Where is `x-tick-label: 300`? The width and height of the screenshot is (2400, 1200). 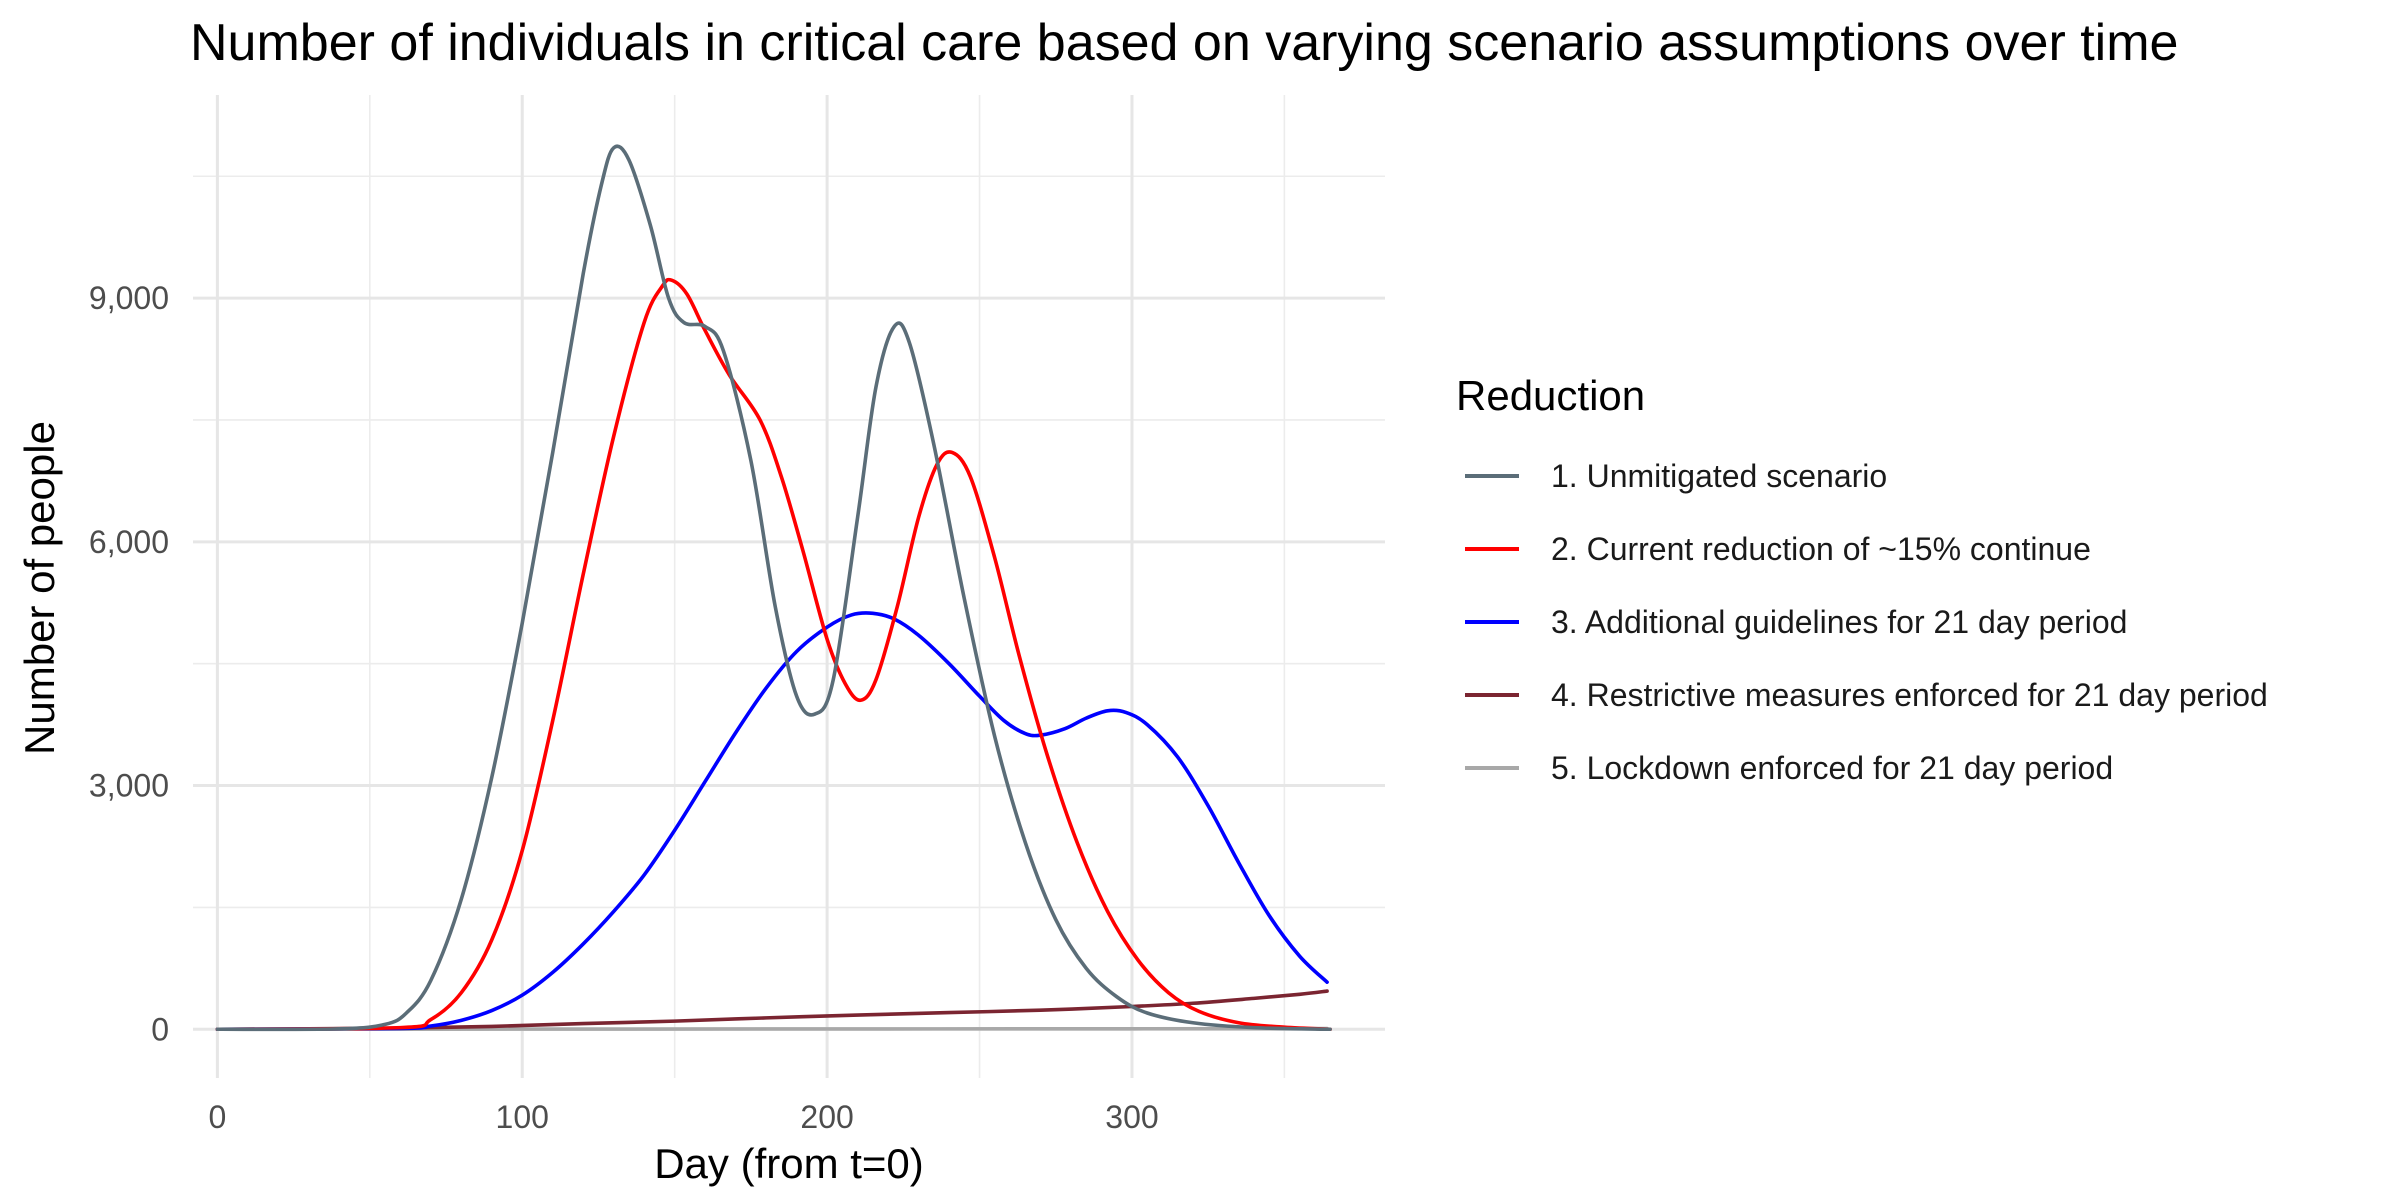
x-tick-label: 300 is located at coordinates (1131, 1117).